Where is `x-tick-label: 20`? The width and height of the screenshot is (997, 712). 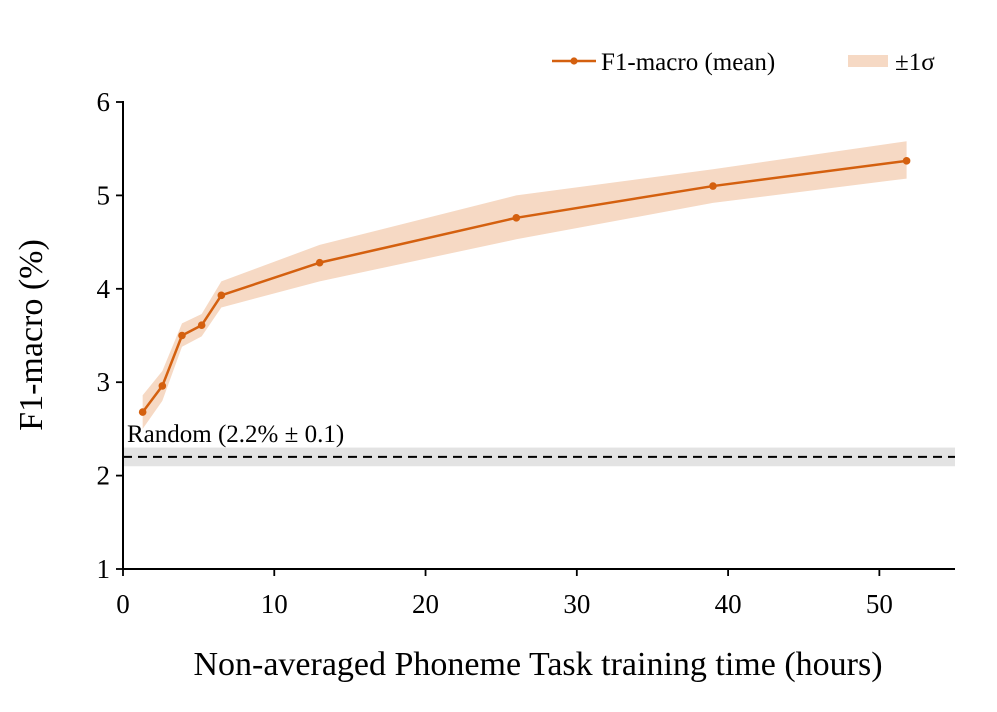
x-tick-label: 20 is located at coordinates (425, 604).